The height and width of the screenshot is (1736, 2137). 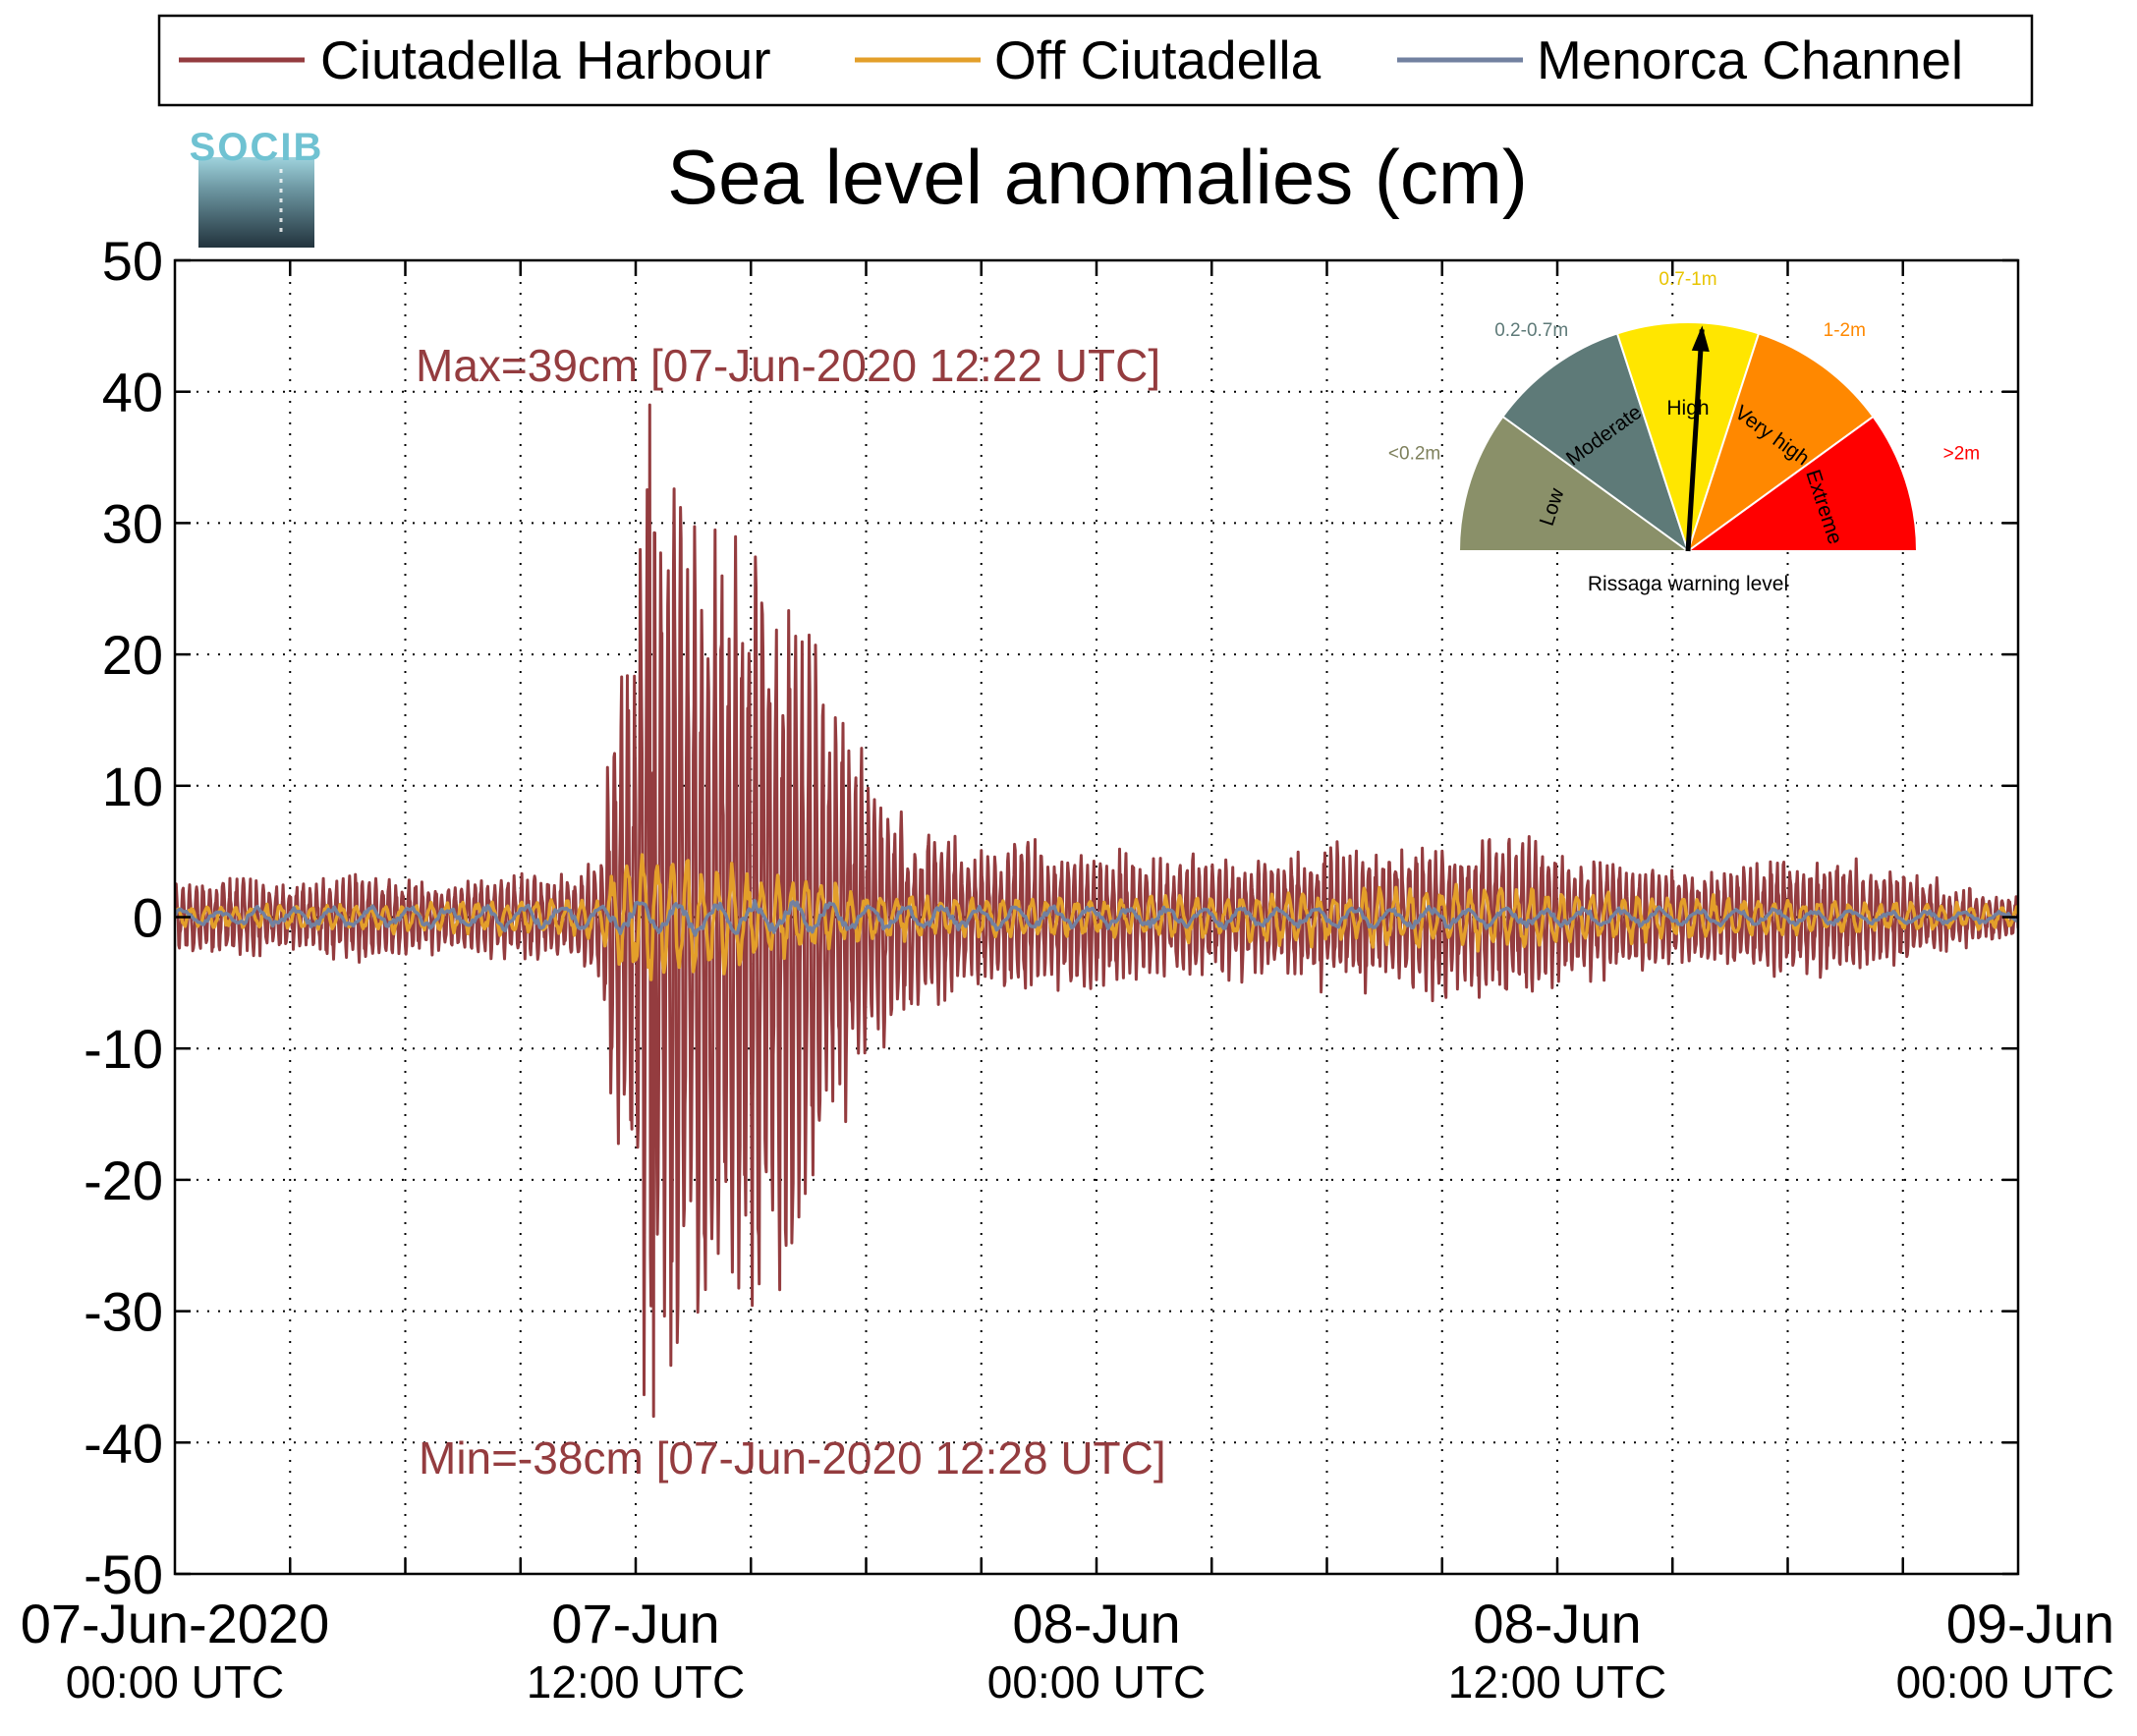 What do you see at coordinates (1750, 59) in the screenshot?
I see `legend-label-channel: Menorca Channel` at bounding box center [1750, 59].